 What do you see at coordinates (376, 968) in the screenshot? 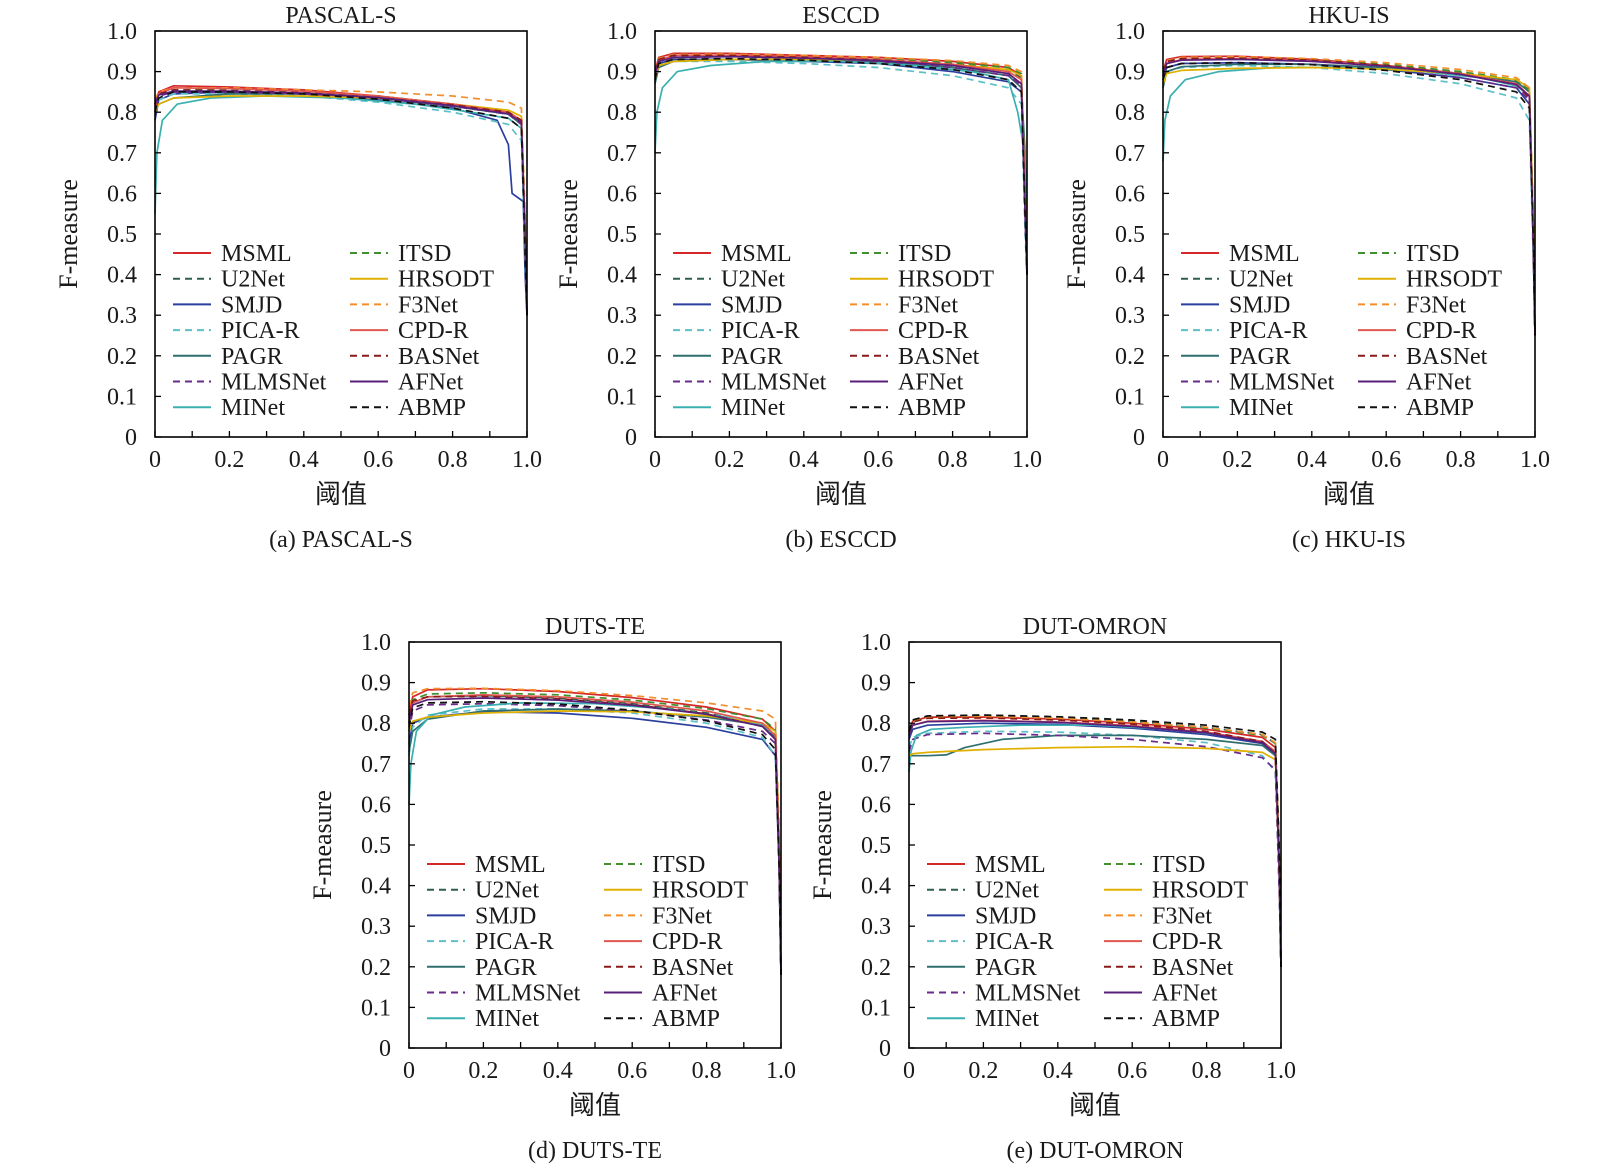
I see `y-tick-label: 0.2` at bounding box center [376, 968].